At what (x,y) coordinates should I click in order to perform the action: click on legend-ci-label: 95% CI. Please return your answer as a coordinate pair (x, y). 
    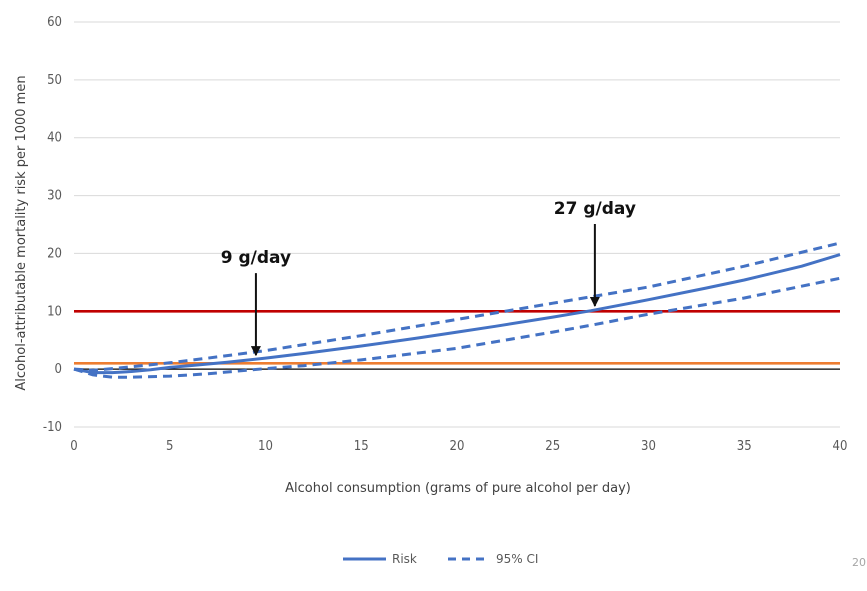
    Looking at the image, I should click on (517, 559).